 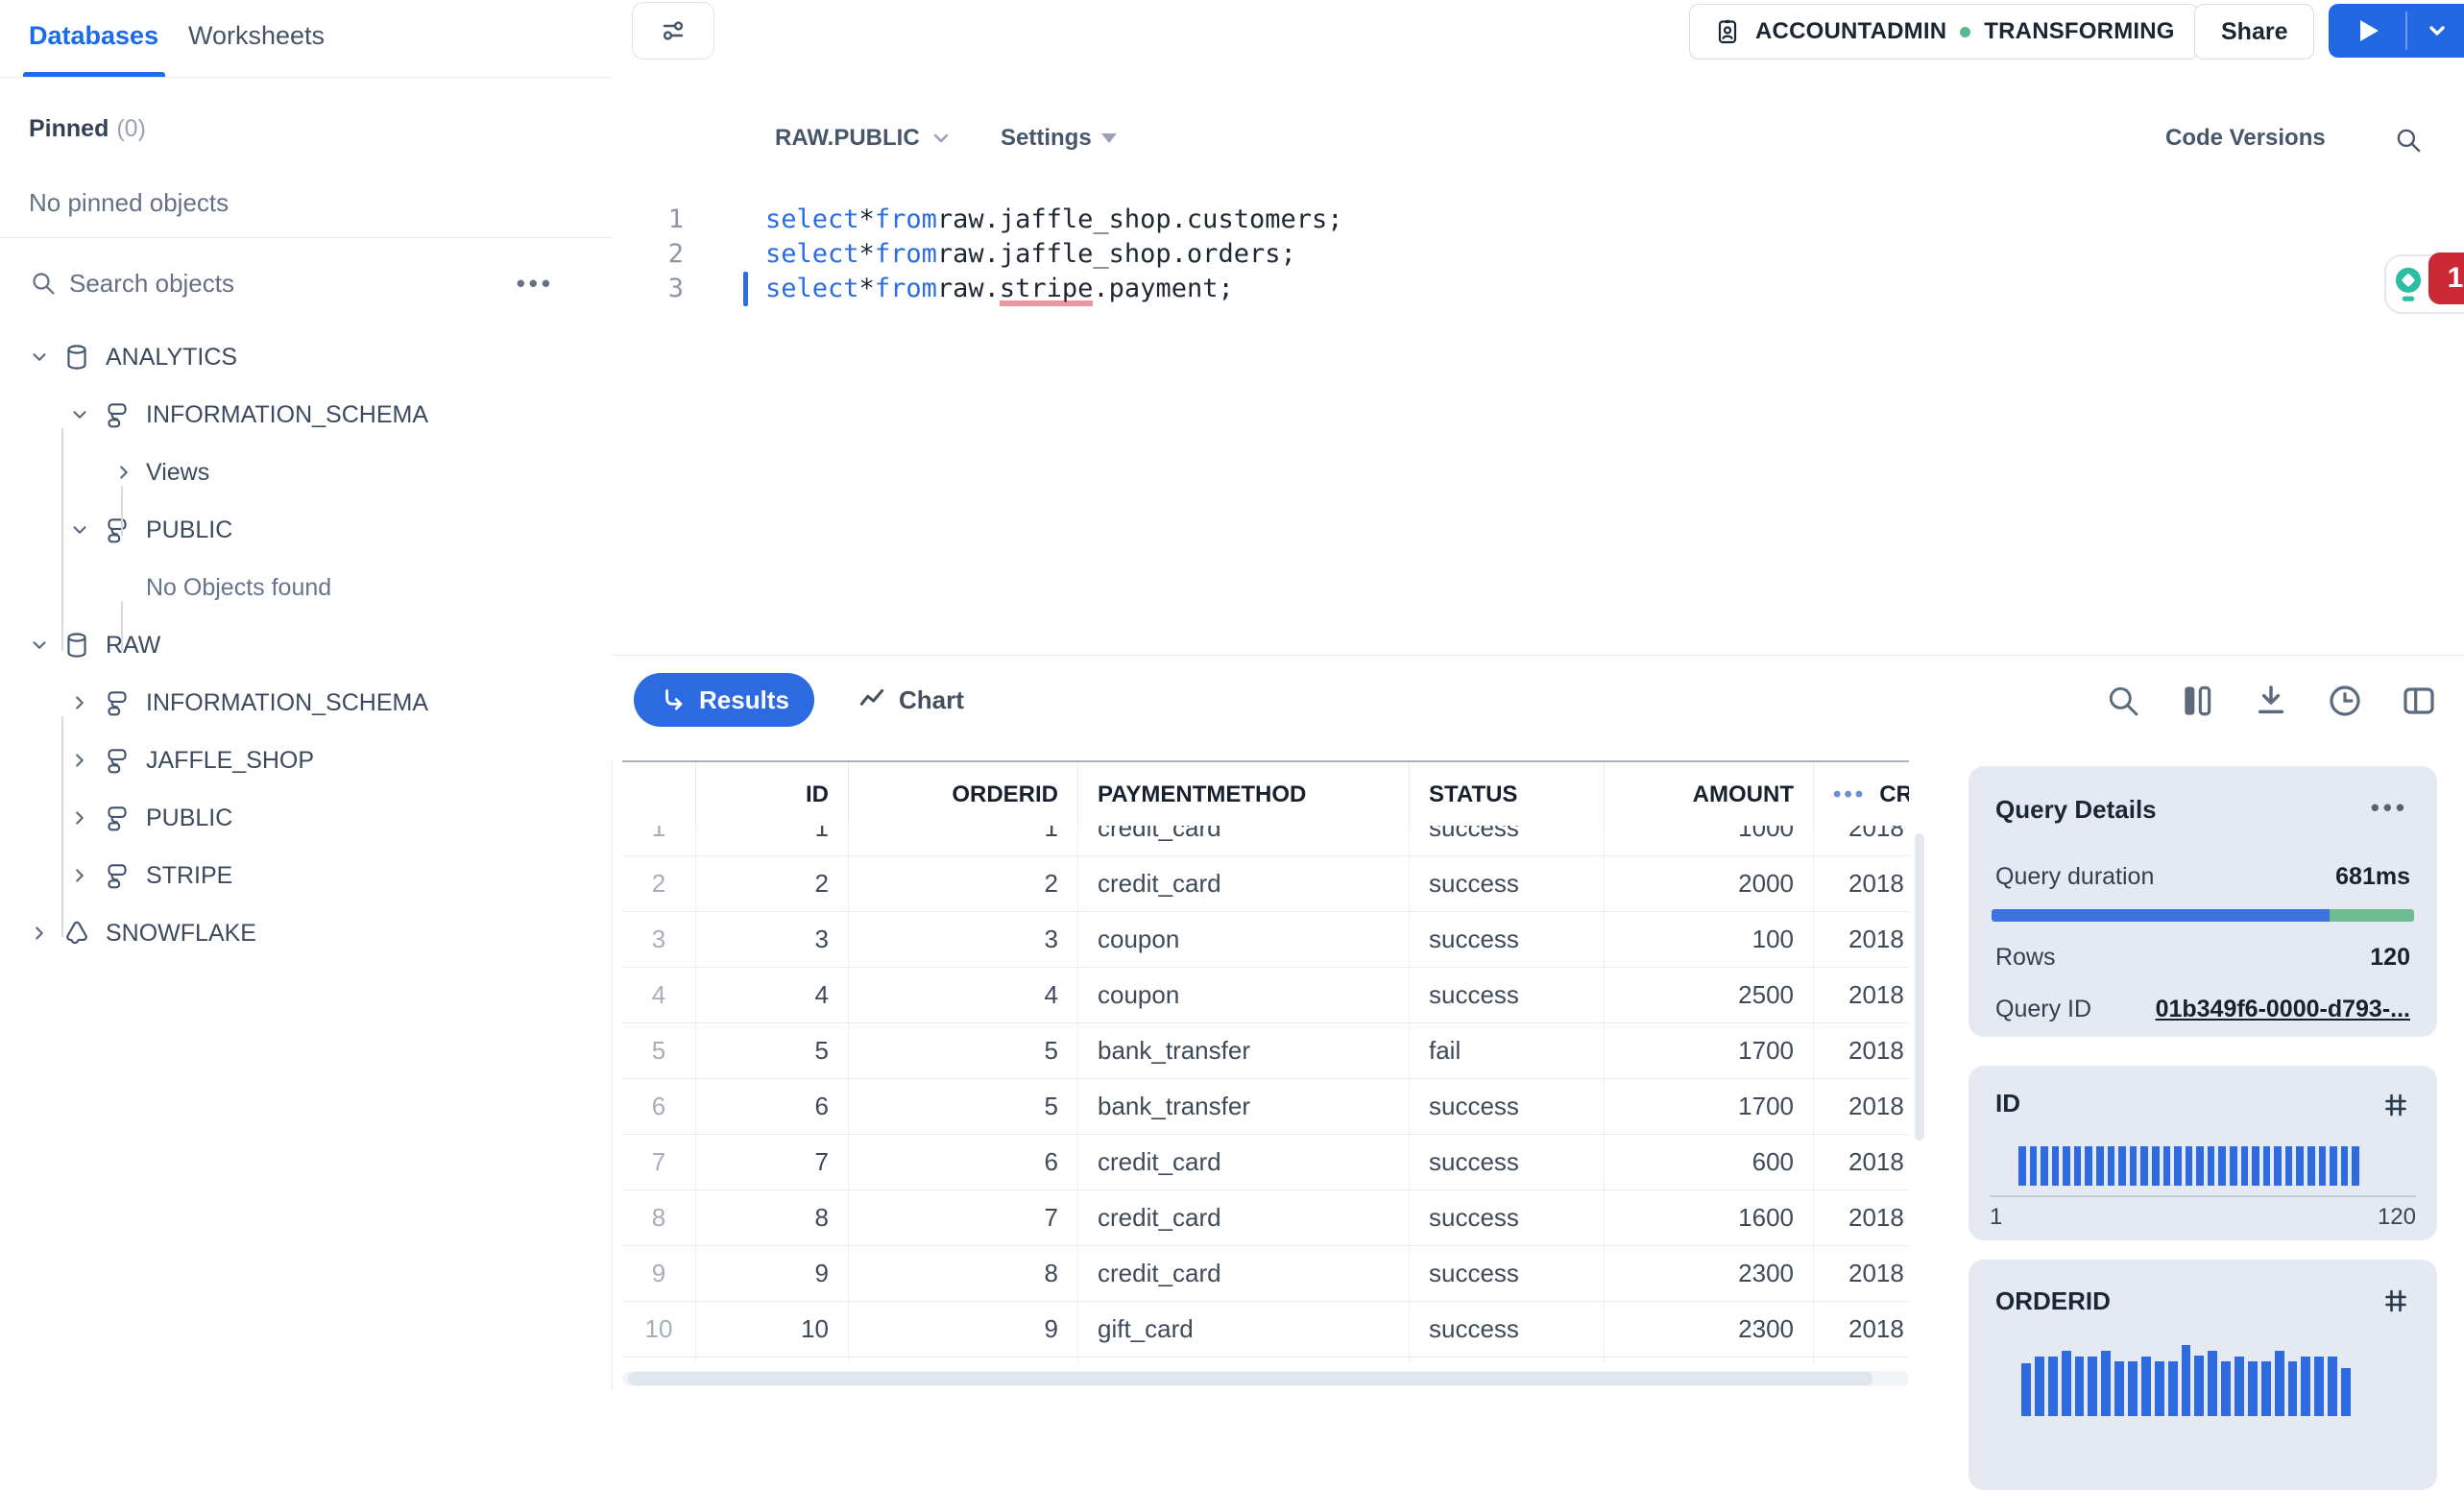 I want to click on tab-results: Results, so click(x=724, y=700).